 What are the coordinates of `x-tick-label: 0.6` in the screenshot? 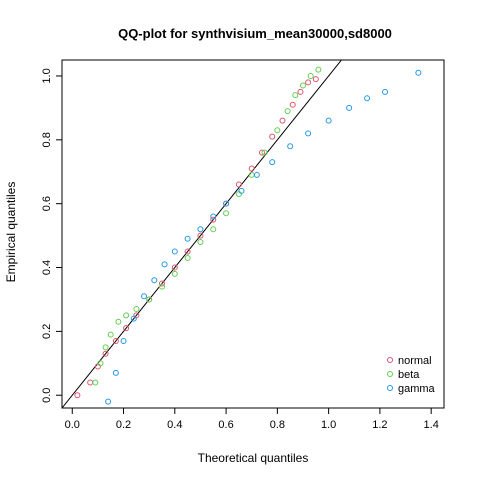 It's located at (225, 425).